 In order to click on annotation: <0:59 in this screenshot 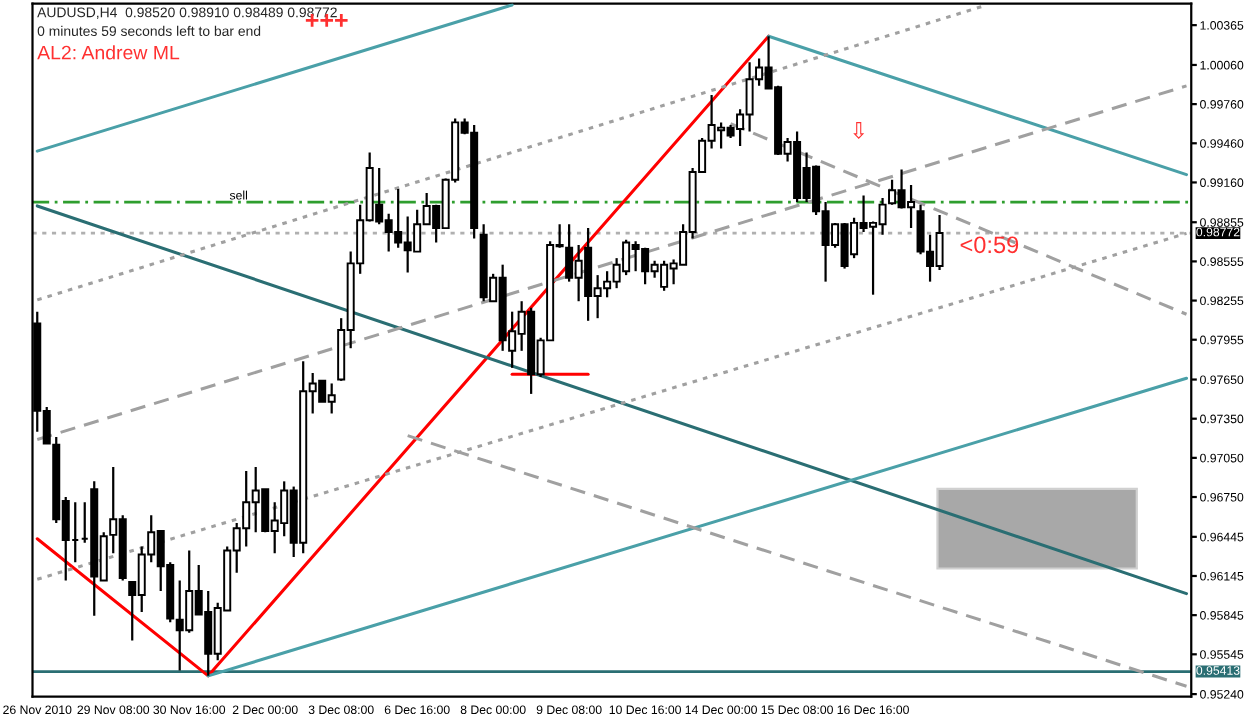, I will do `click(989, 245)`.